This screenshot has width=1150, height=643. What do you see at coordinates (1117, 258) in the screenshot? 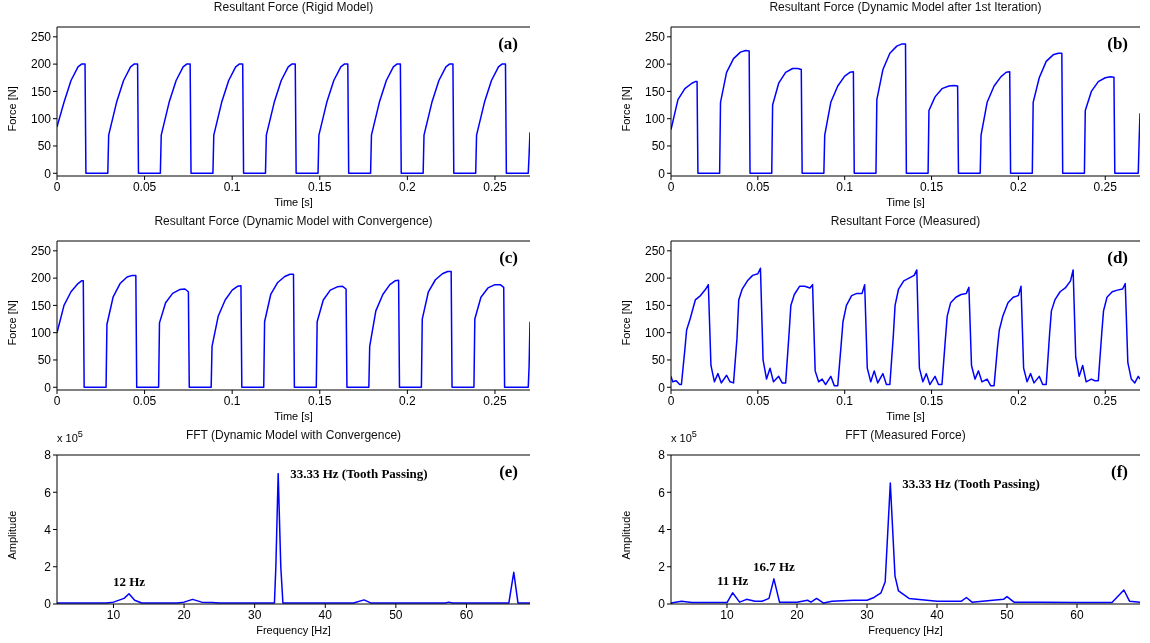
I see `annotation: (d)` at bounding box center [1117, 258].